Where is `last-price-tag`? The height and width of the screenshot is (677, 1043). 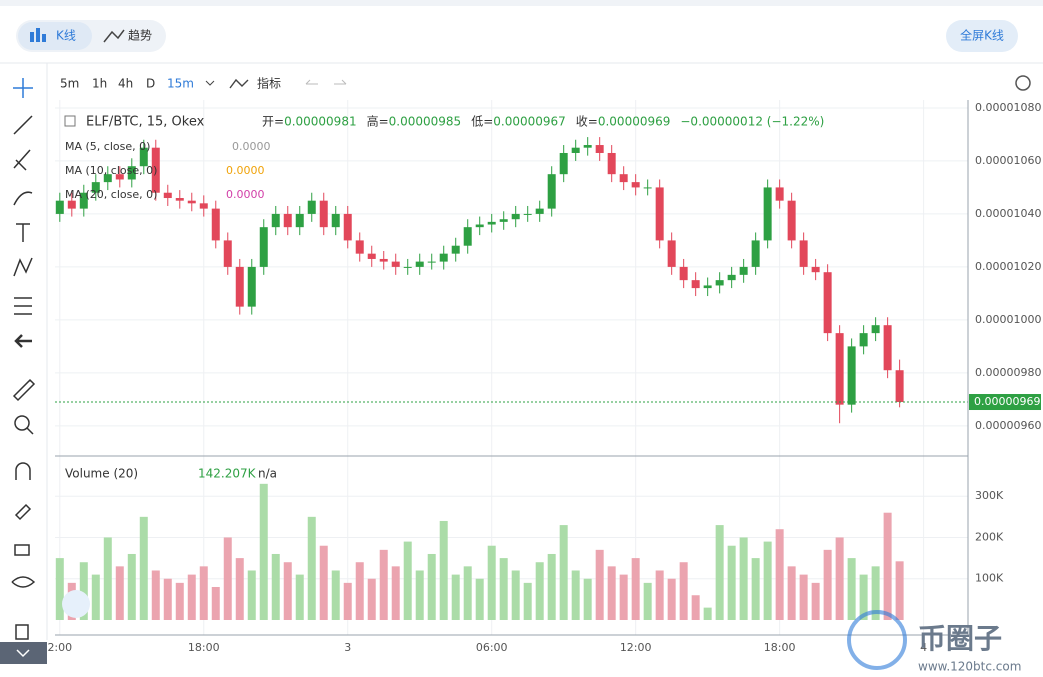 last-price-tag is located at coordinates (1005, 402).